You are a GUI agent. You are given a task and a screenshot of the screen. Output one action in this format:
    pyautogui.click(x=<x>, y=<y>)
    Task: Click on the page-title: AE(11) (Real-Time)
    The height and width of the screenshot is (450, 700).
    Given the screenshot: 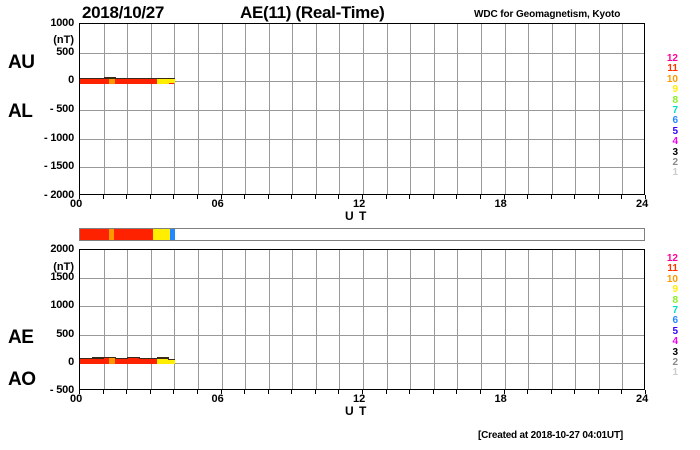 What is the action you would take?
    pyautogui.click(x=312, y=12)
    